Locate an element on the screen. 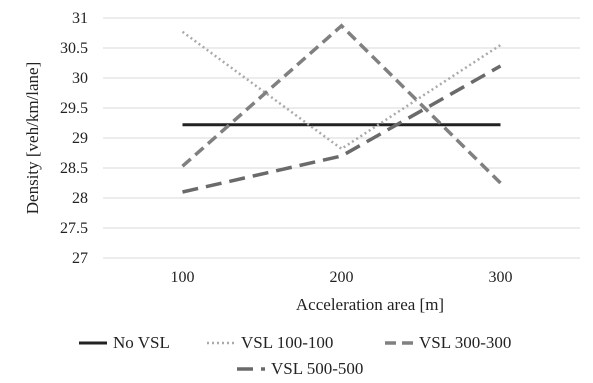 This screenshot has width=593, height=383. y-tick-label: 30 is located at coordinates (80, 78).